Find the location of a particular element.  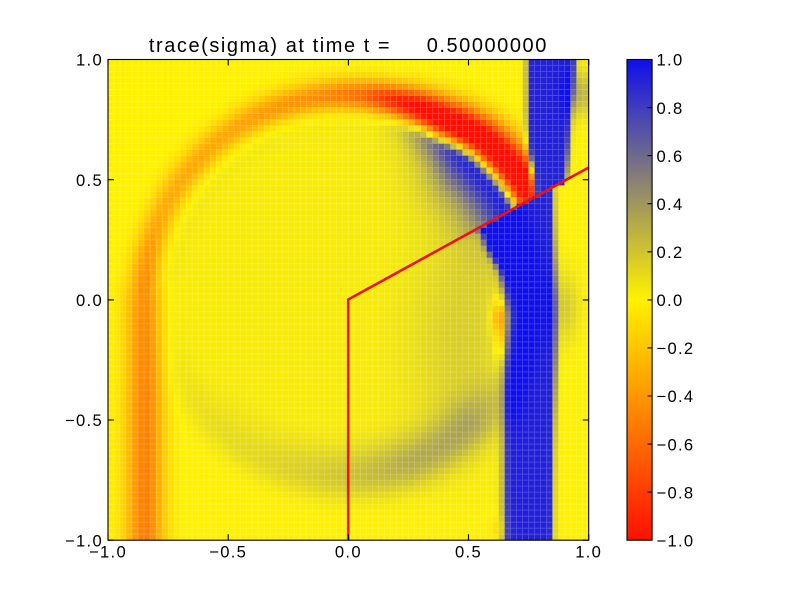

svg-text: −0.8 is located at coordinates (676, 492).